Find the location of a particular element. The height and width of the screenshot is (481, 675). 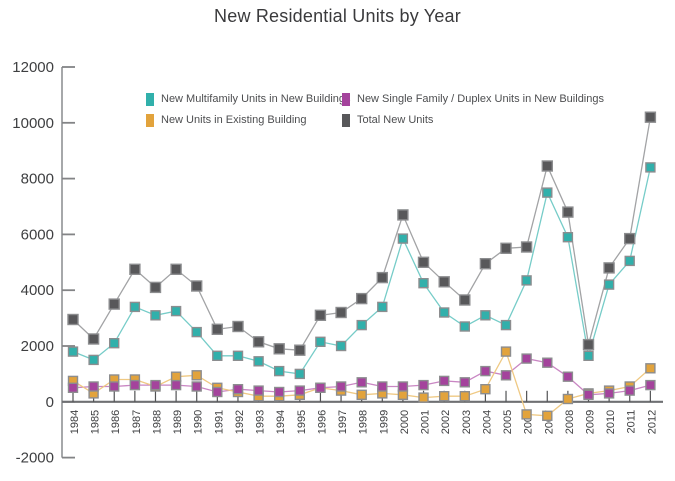

svg-text: 2003 is located at coordinates (467, 422).